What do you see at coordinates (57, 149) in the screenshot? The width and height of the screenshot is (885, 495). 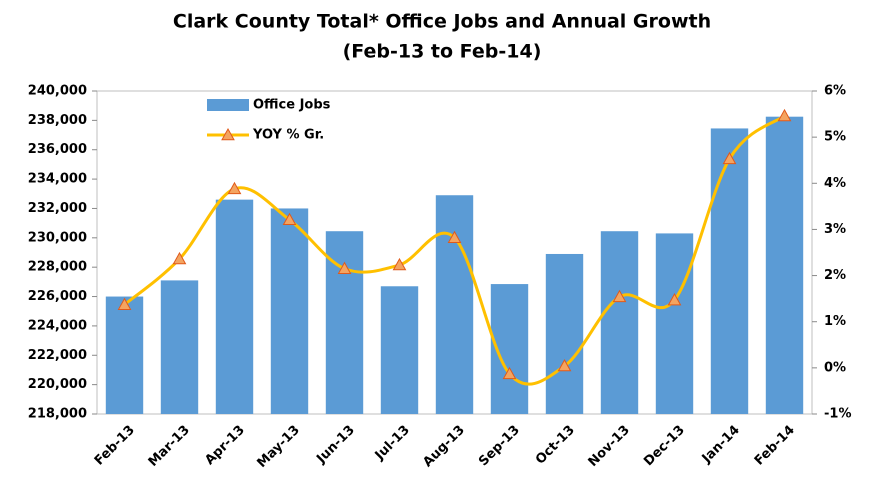 I see `y-tick-label: 236,000` at bounding box center [57, 149].